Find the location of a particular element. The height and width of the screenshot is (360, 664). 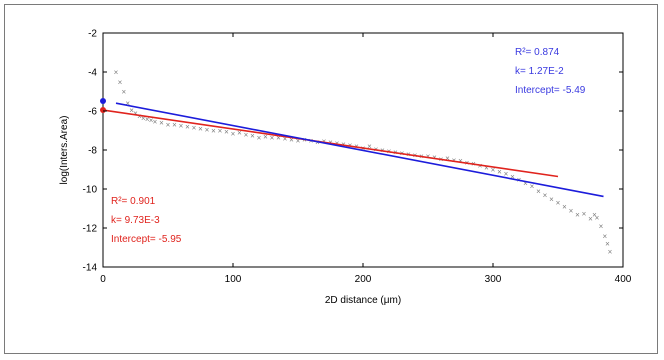

x-tick-label: 200 is located at coordinates (363, 279).